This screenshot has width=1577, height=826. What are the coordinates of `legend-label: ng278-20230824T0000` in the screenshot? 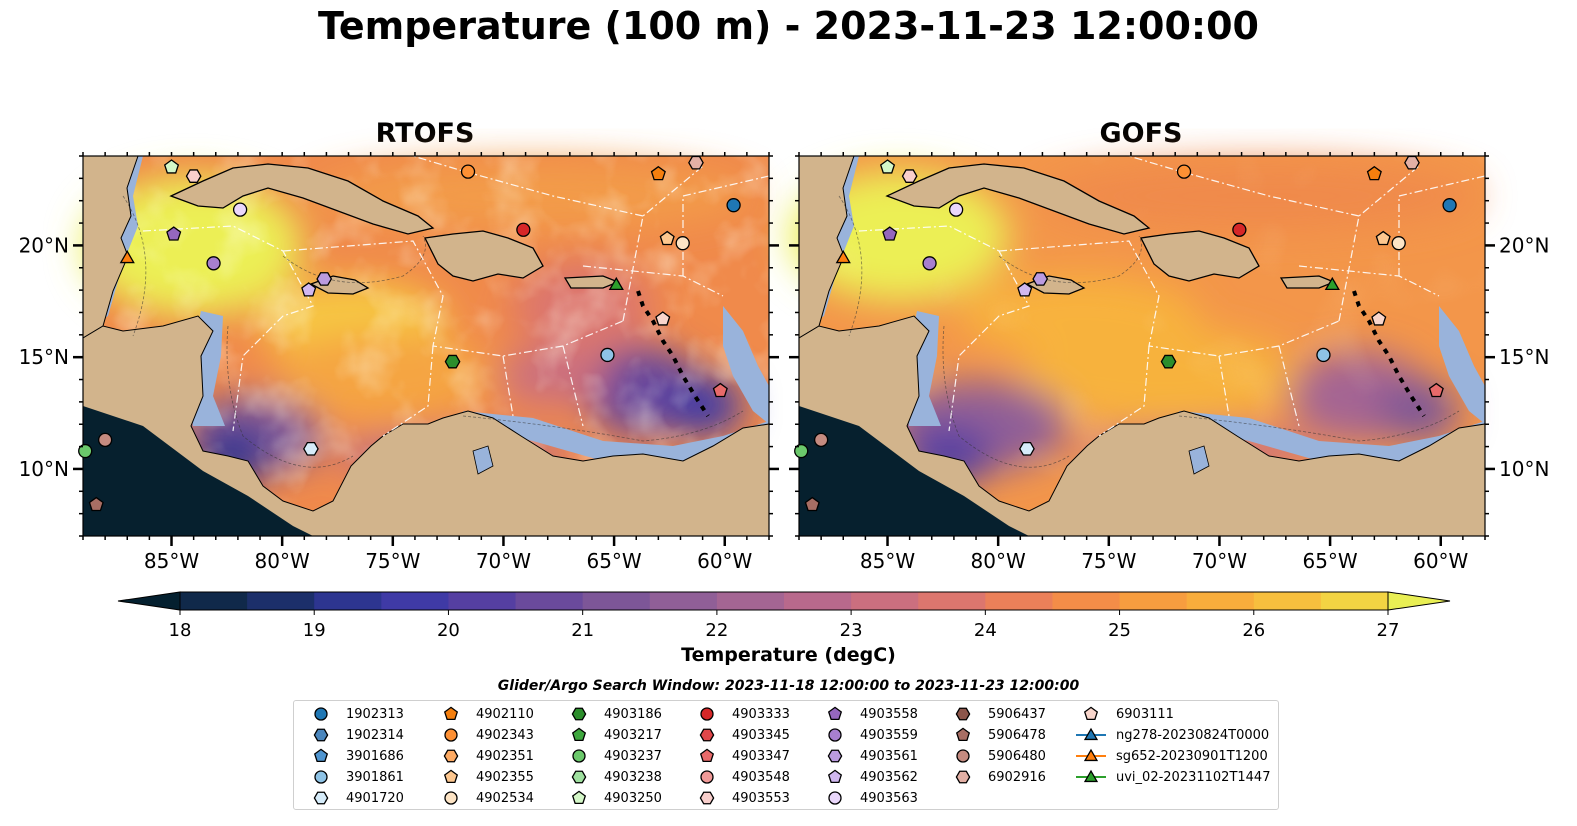 It's located at (1193, 735).